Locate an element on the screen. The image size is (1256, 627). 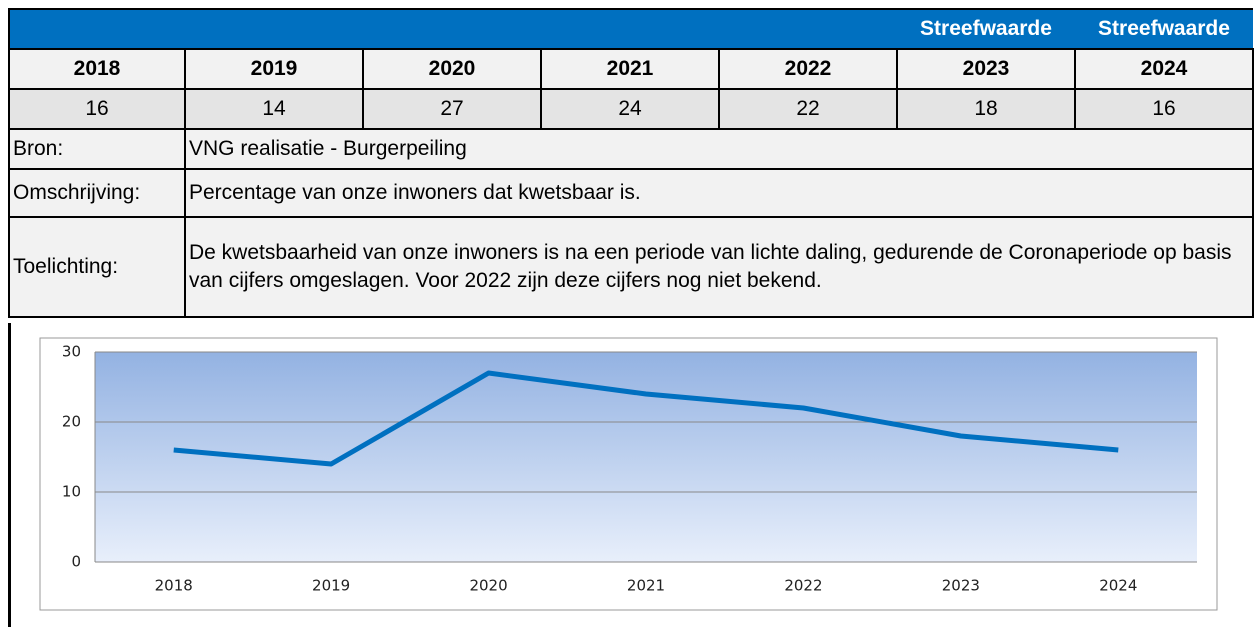
x-tick-label: 2019 is located at coordinates (331, 586).